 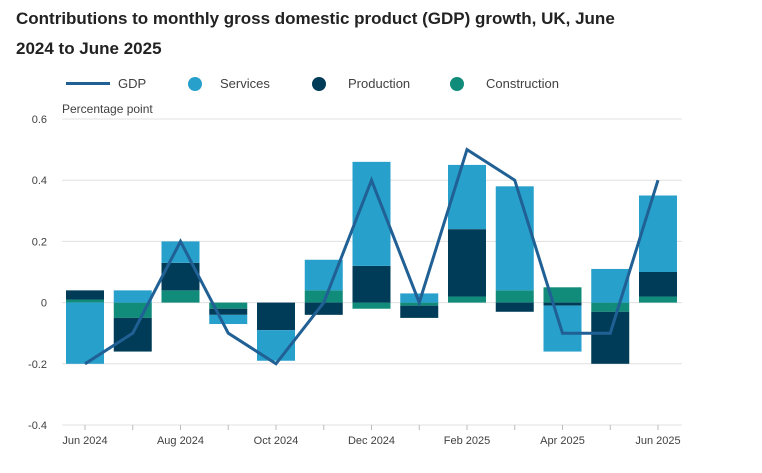 I want to click on x-tick-label: Jun 2025, so click(x=657, y=441).